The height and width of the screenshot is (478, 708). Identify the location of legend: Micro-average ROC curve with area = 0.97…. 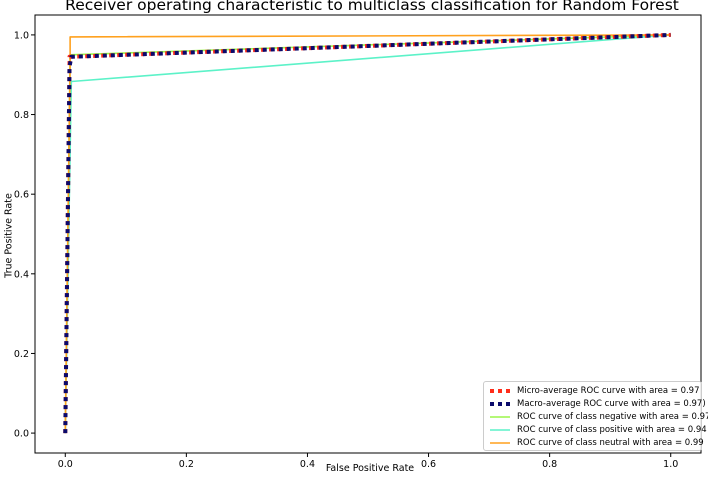
(595, 416).